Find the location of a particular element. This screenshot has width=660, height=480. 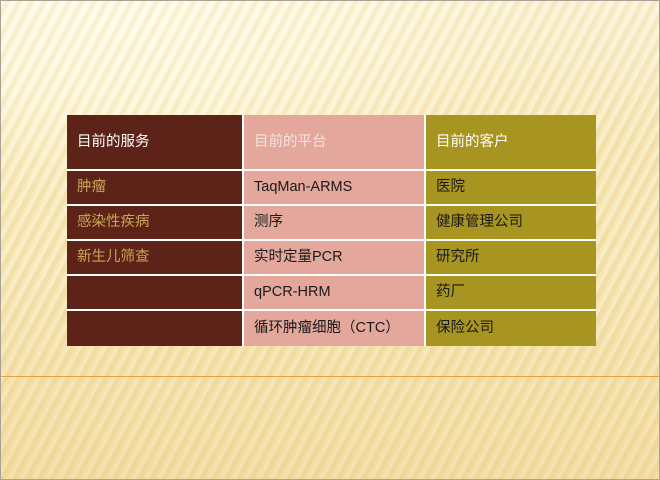

cell-platform-2: 测序 is located at coordinates (335, 223).